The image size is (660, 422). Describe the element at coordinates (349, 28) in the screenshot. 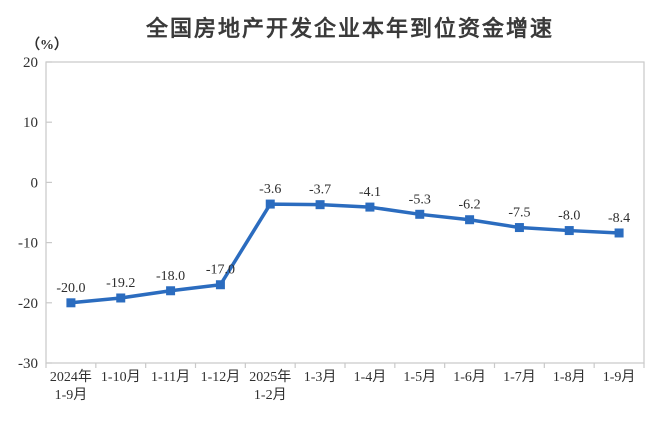

I see `chart-title: 全国房地产开发企业本年到位资金增速` at that location.